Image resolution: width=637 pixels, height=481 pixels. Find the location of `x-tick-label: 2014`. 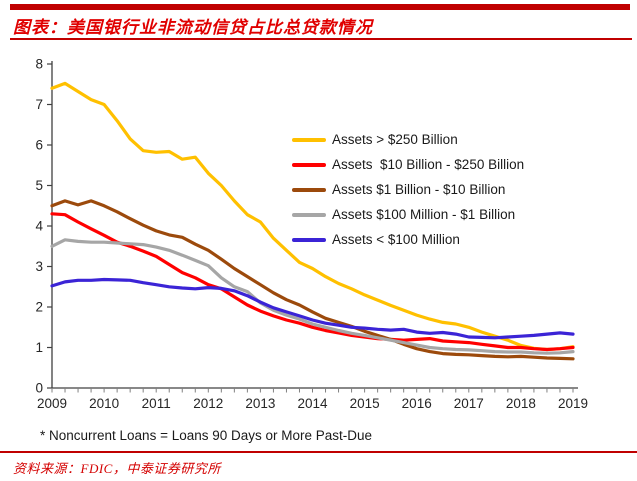

x-tick-label: 2014 is located at coordinates (312, 403).